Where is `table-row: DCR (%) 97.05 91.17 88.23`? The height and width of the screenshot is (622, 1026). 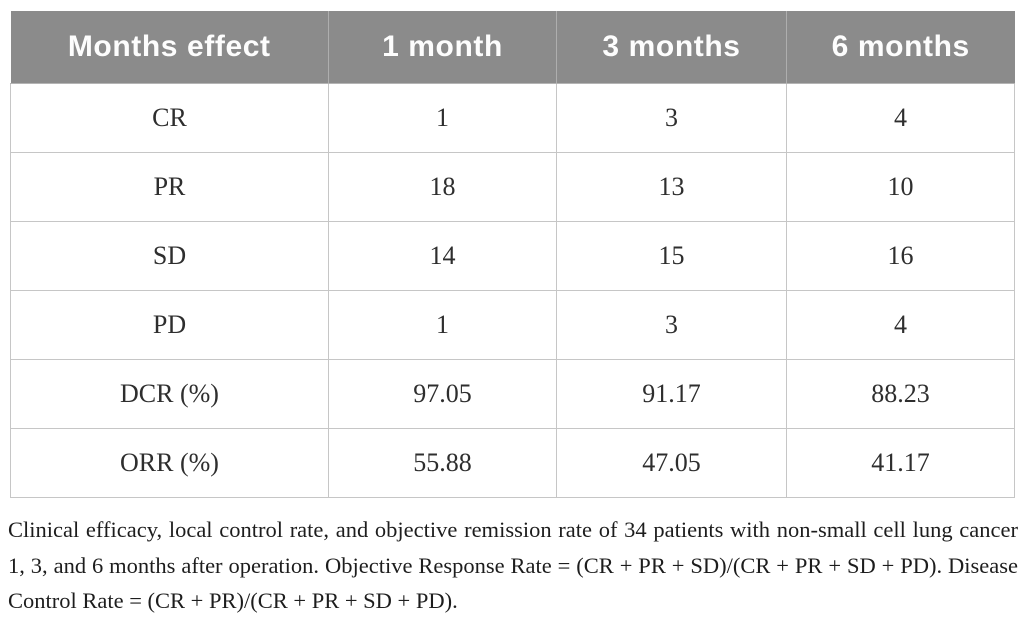 table-row: DCR (%) 97.05 91.17 88.23 is located at coordinates (512, 394).